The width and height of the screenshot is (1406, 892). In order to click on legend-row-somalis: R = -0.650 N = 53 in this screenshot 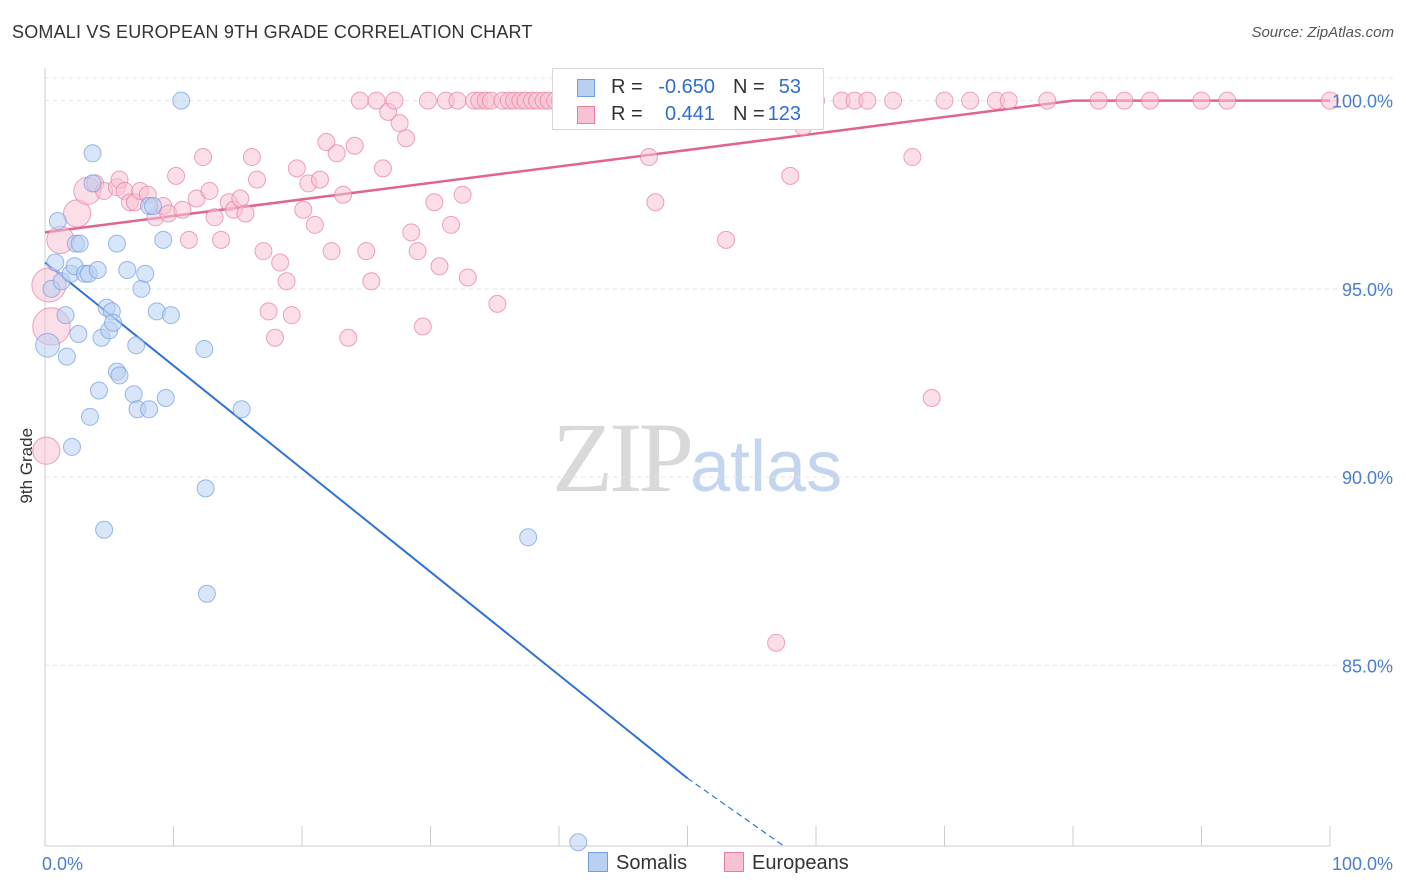, I will do `click(688, 87)`.